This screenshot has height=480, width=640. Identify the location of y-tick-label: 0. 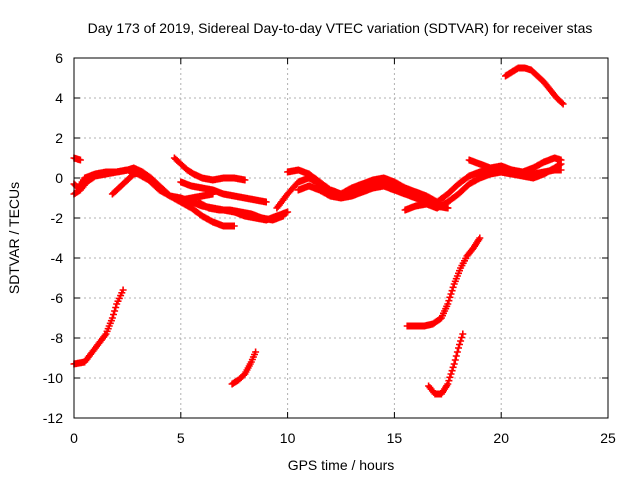
(59, 178).